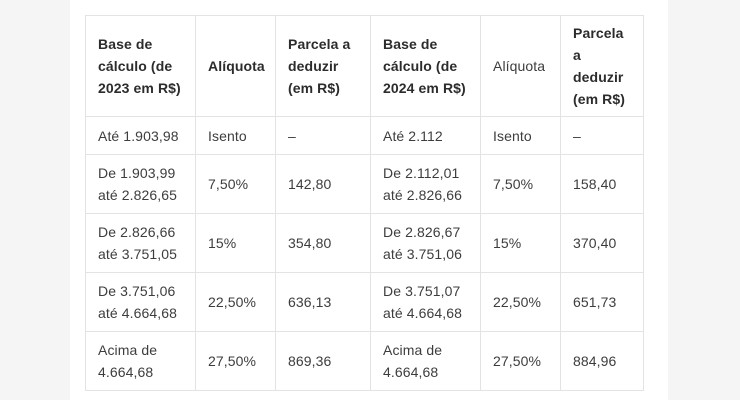  I want to click on header-base-calculo-2024: Base de cálculo (de 2024 em R$), so click(425, 66).